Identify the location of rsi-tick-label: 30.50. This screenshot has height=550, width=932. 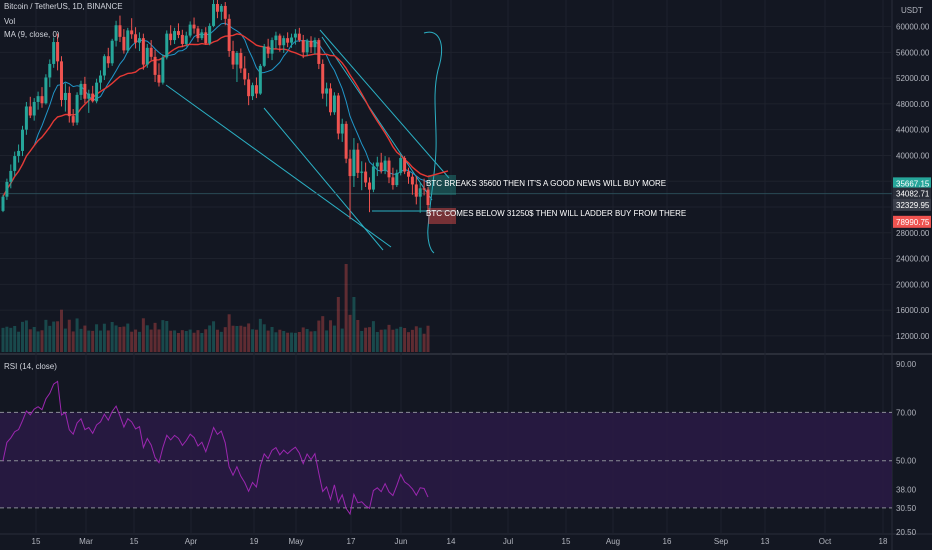
(906, 508).